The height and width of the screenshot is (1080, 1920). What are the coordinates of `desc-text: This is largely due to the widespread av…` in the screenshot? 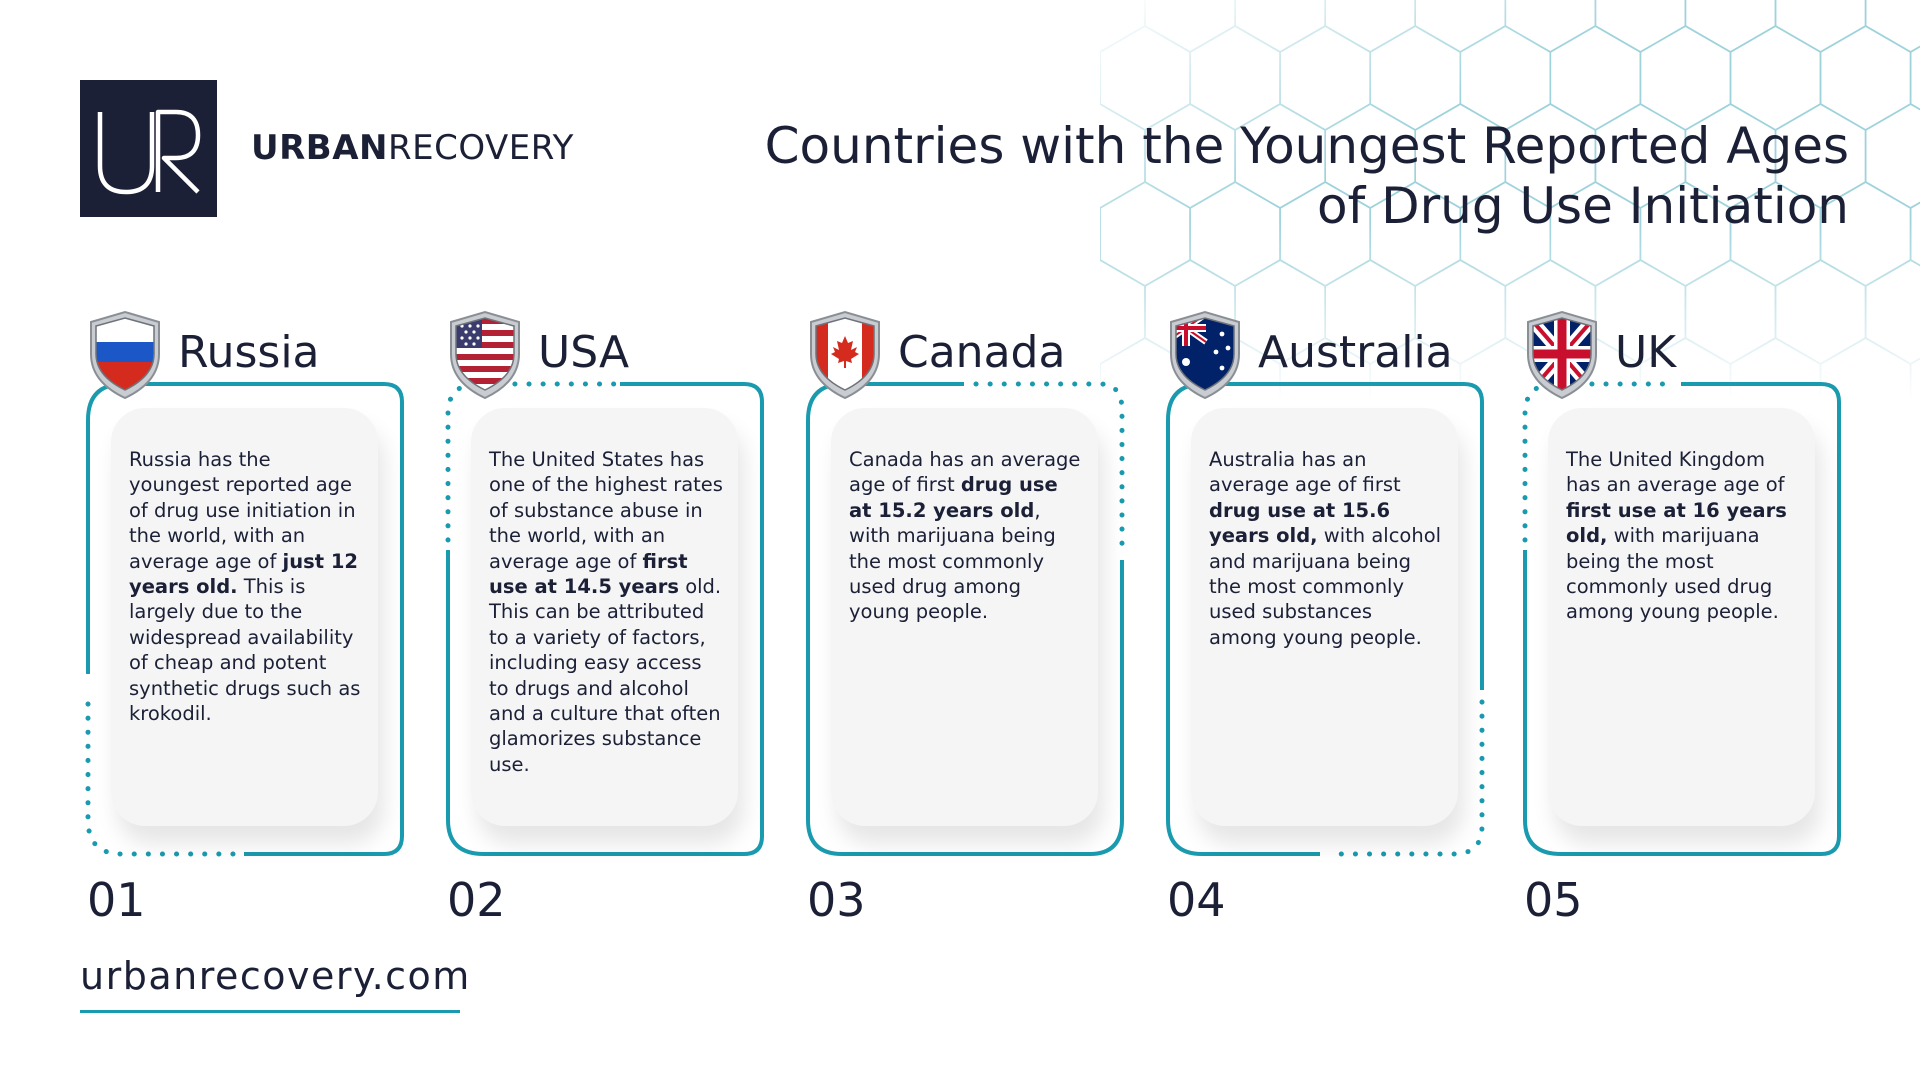 It's located at (245, 650).